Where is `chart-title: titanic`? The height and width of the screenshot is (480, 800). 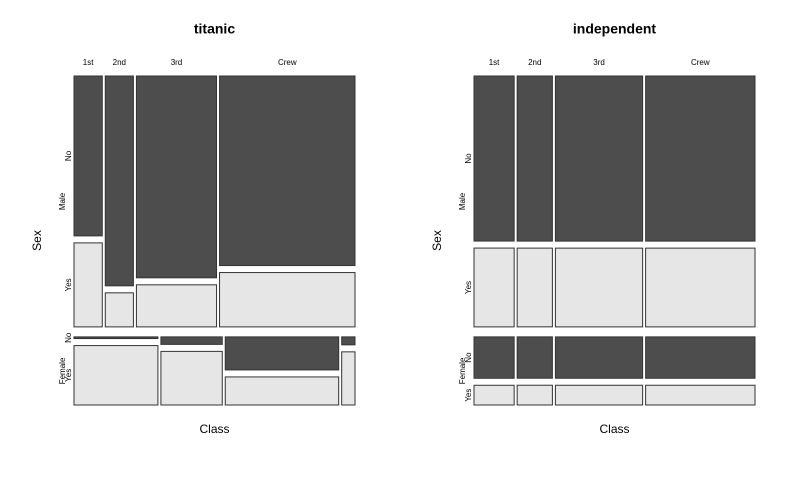 chart-title: titanic is located at coordinates (214, 29).